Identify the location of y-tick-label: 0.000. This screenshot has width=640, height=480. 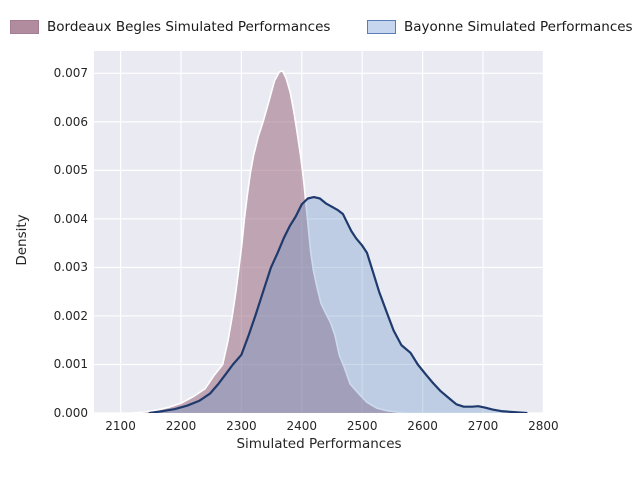
(70, 413).